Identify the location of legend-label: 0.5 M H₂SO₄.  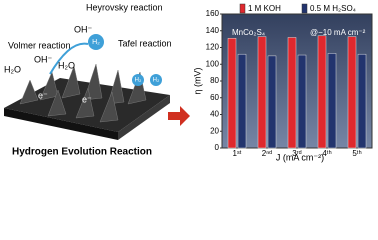
(333, 8).